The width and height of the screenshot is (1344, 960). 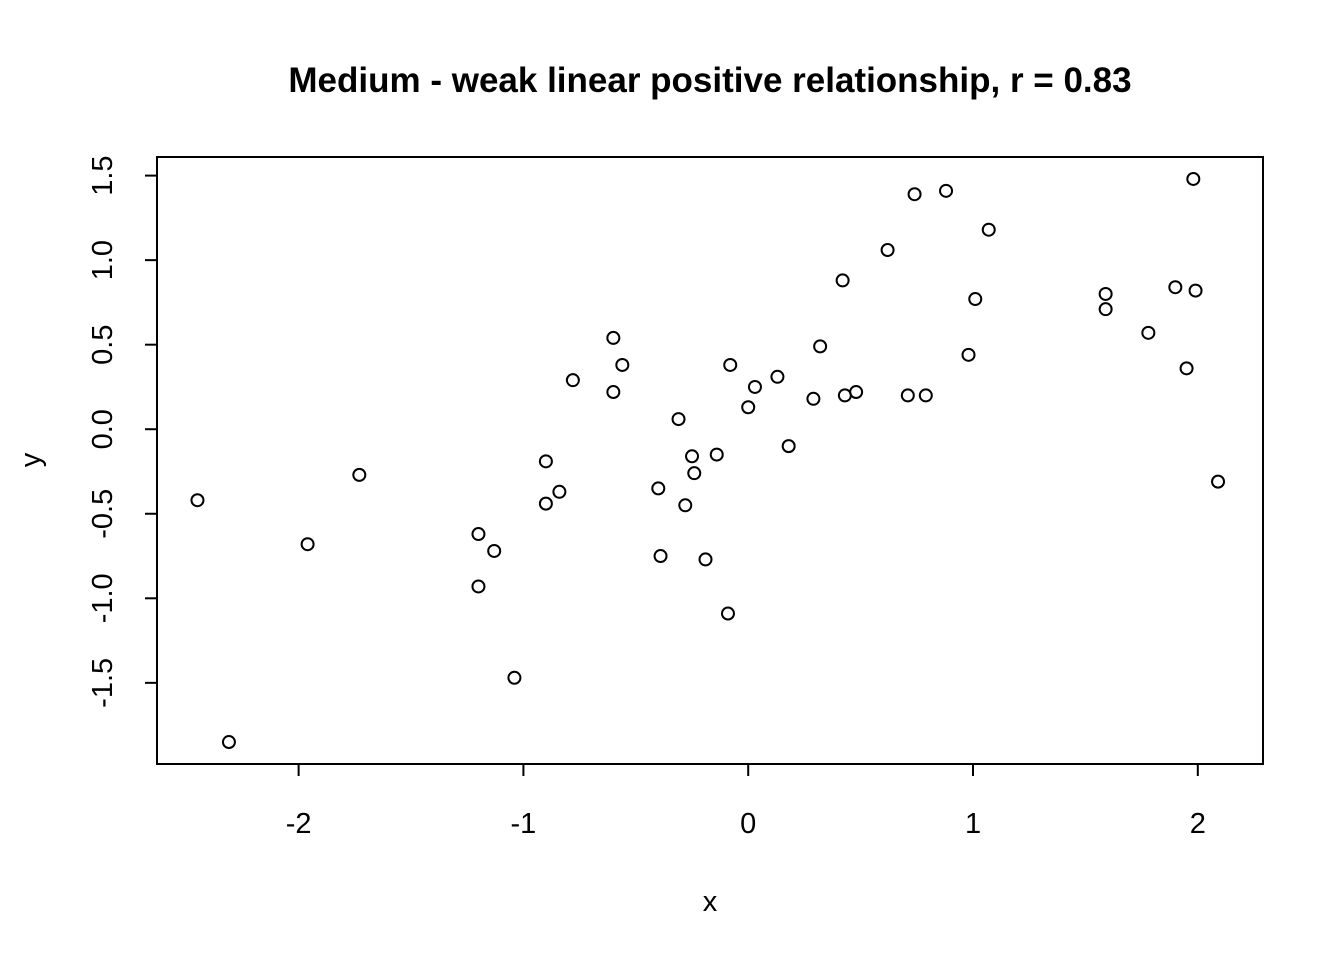 I want to click on y-tick-label: -1.5, so click(x=103, y=683).